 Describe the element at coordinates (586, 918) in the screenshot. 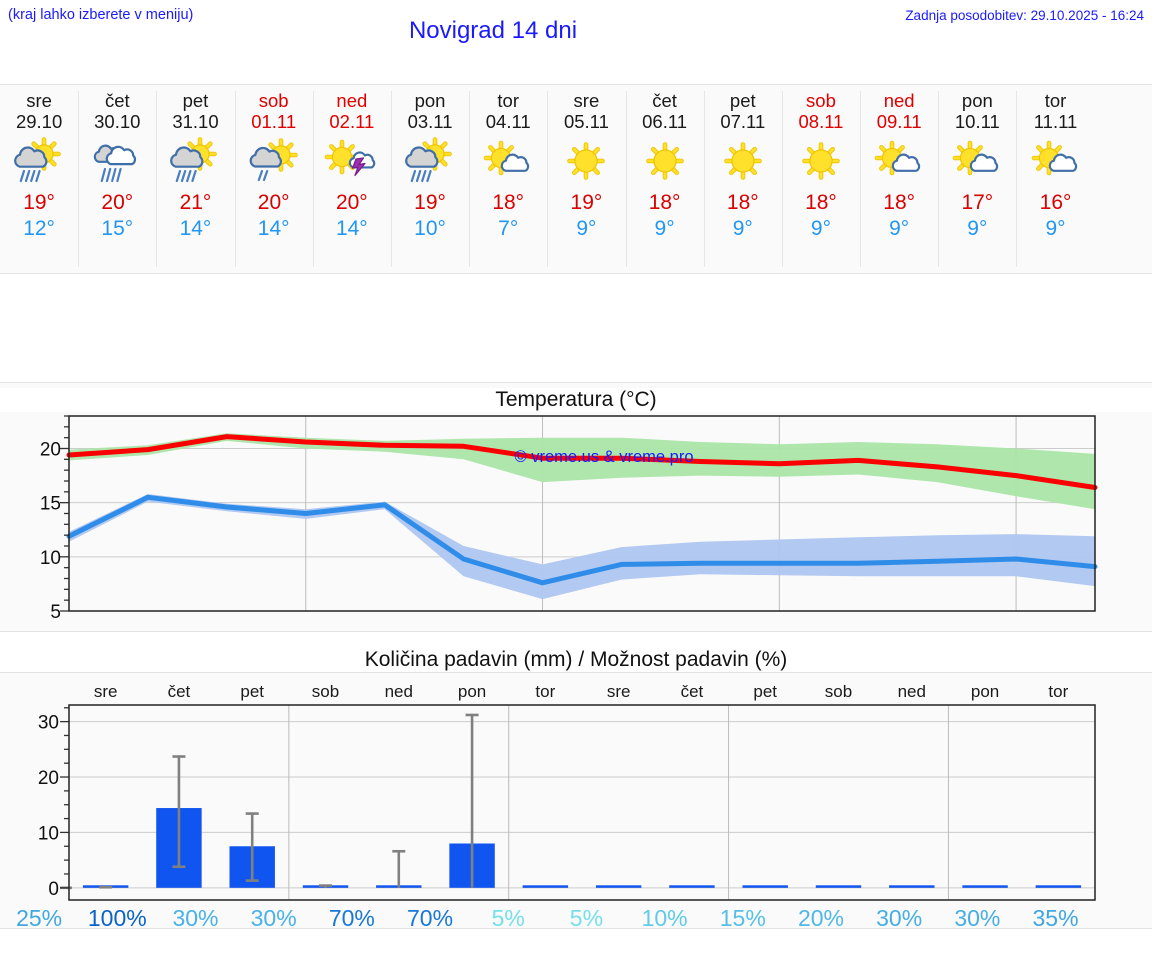

I see `precipitation-probability: 5%` at that location.